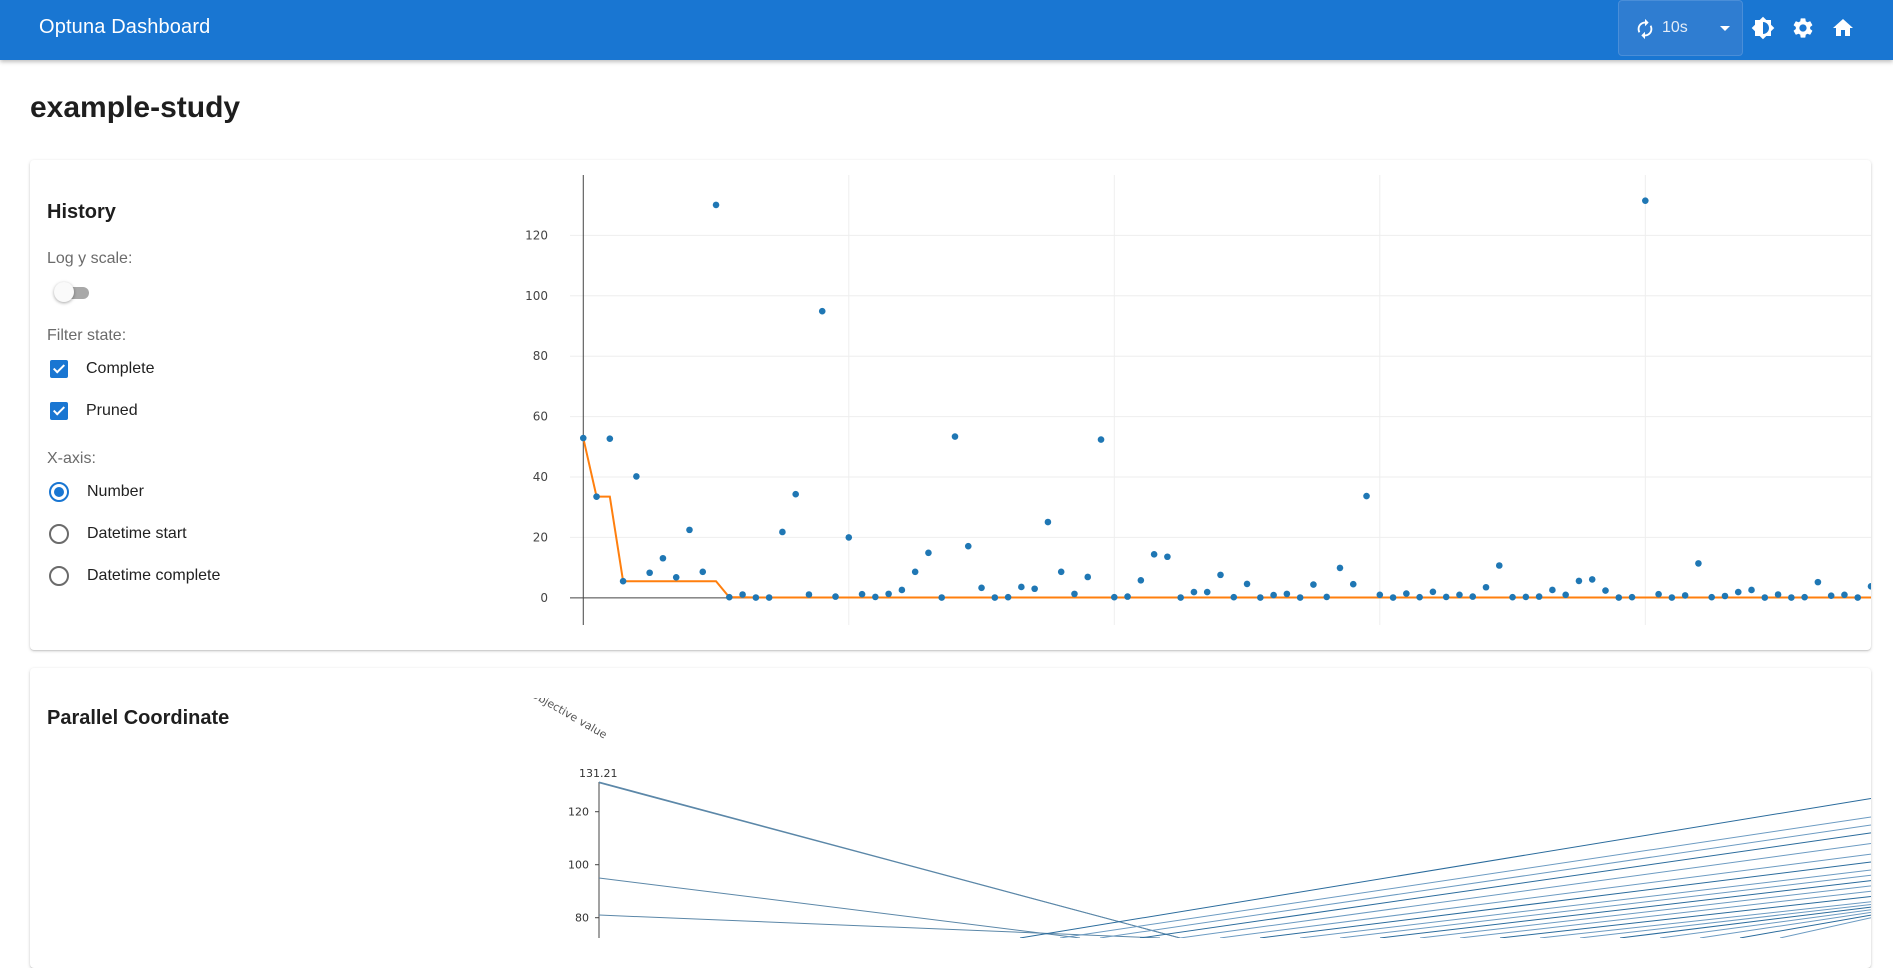  What do you see at coordinates (569, 720) in the screenshot?
I see `axis-title: Objective value` at bounding box center [569, 720].